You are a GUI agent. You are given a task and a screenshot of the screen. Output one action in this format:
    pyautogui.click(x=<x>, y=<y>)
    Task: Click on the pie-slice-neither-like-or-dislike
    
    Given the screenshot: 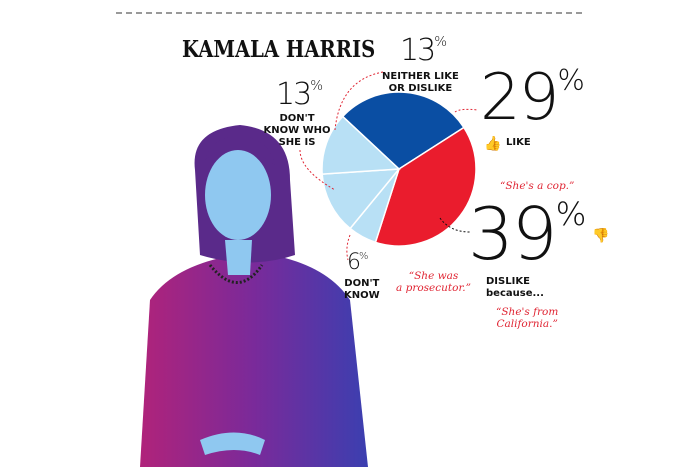 What is the action you would take?
    pyautogui.click(x=361, y=145)
    